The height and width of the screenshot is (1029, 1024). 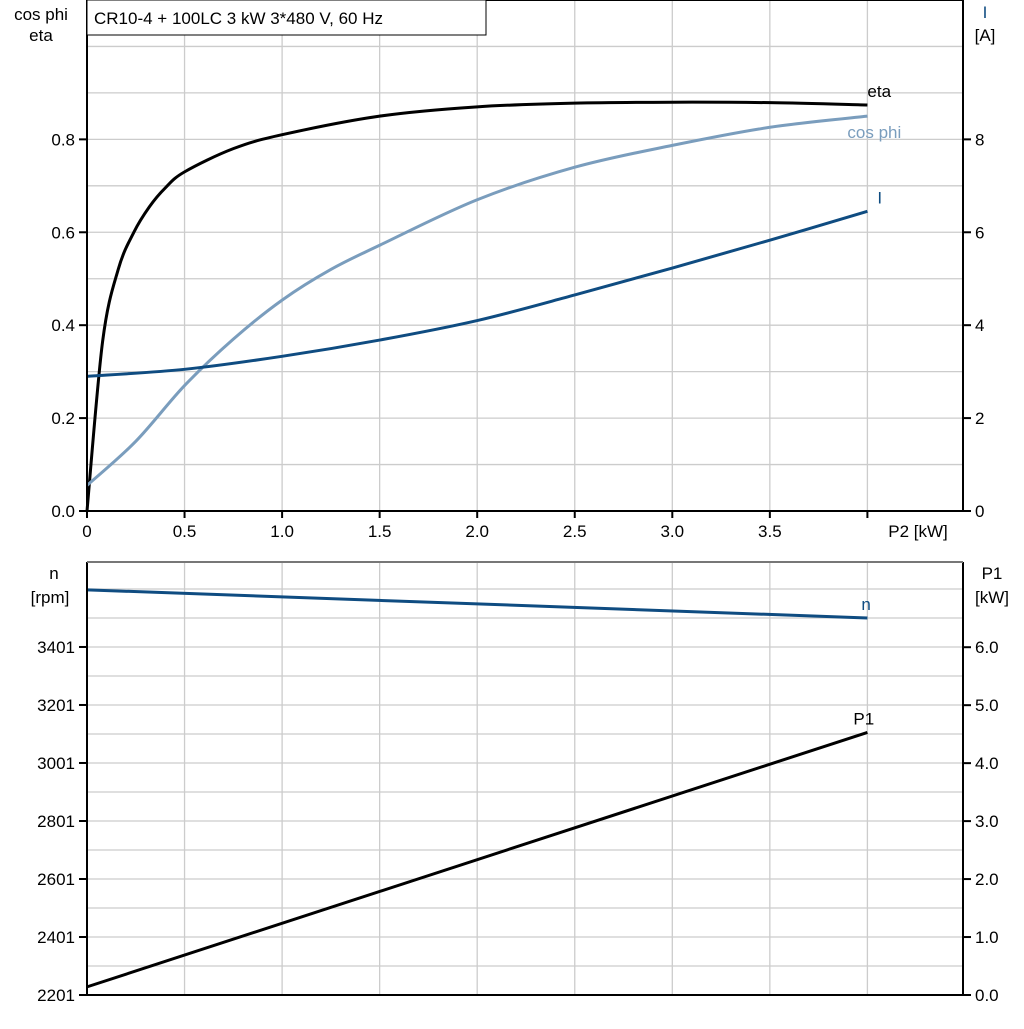 What do you see at coordinates (985, 12) in the screenshot?
I see `top-right-axis-label-1: I` at bounding box center [985, 12].